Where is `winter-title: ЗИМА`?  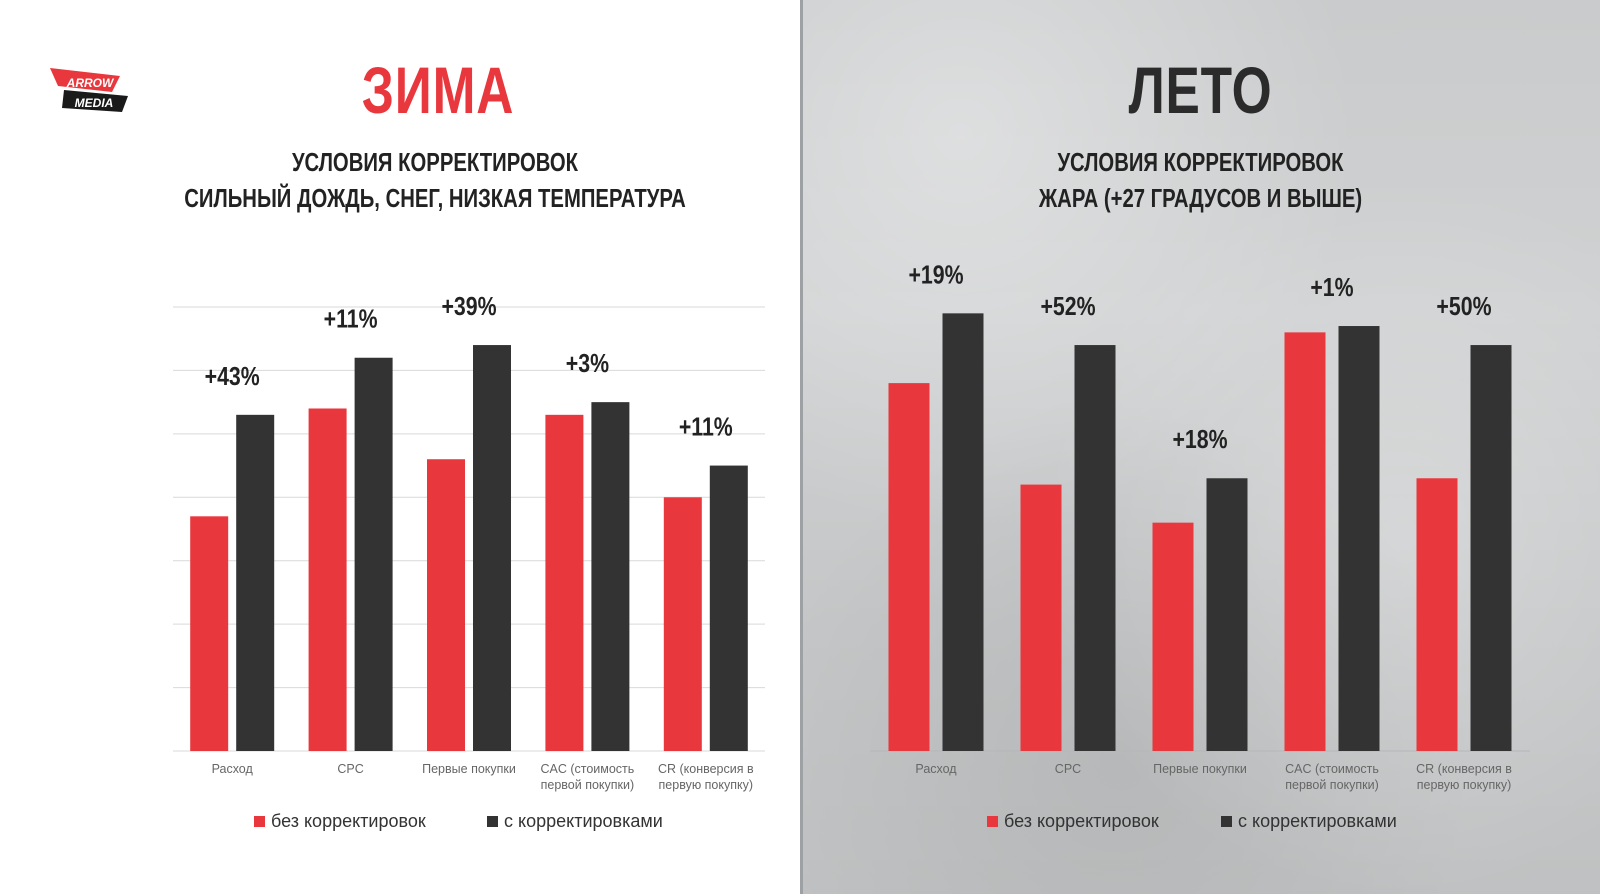 winter-title: ЗИМА is located at coordinates (438, 90).